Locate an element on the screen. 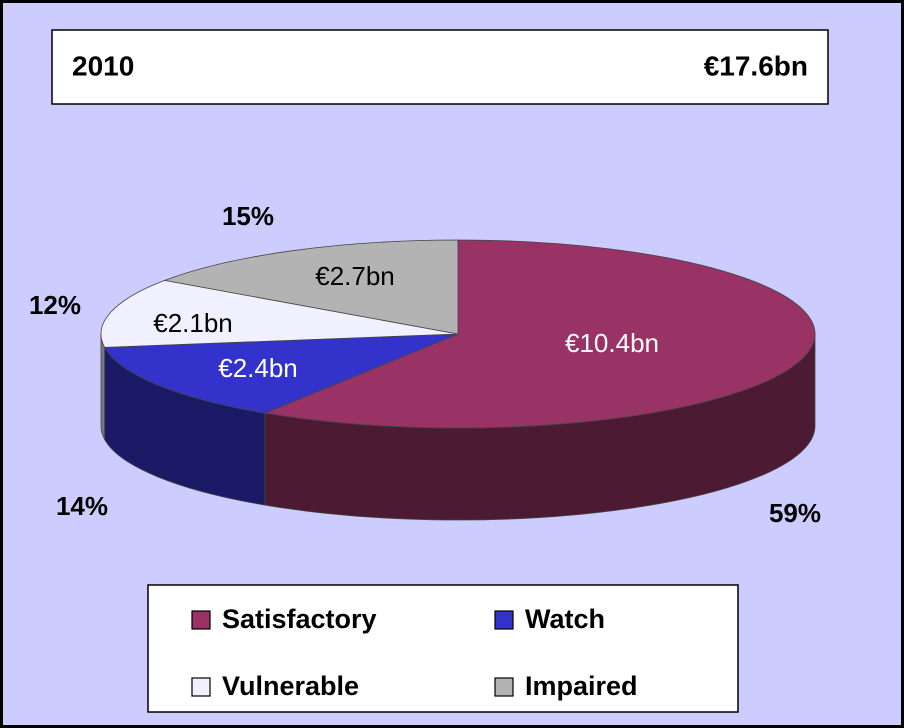  legend-label: Watch is located at coordinates (565, 619).